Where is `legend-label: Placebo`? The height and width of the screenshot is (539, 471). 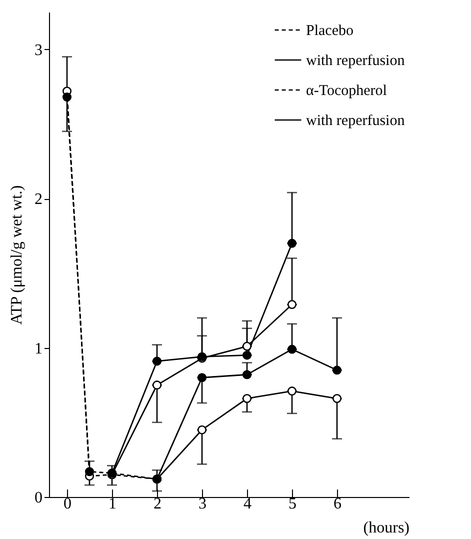
legend-label: Placebo is located at coordinates (330, 31).